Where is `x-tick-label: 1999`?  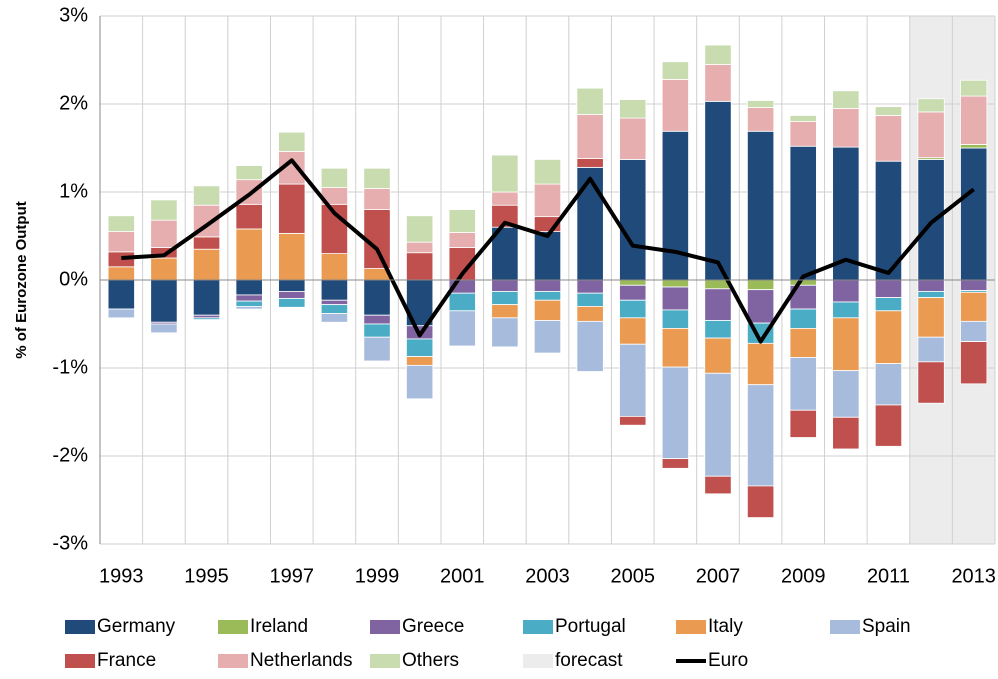
x-tick-label: 1999 is located at coordinates (377, 576).